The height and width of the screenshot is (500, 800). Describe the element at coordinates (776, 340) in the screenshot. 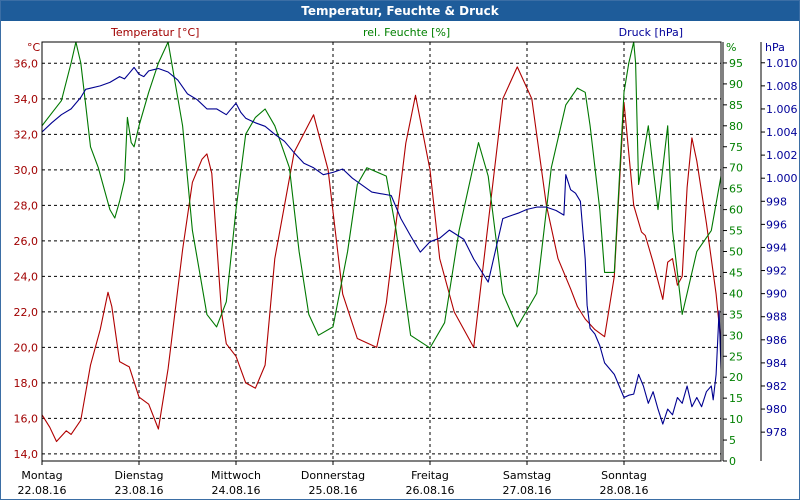

I see `pressure-tick-label: 986` at that location.